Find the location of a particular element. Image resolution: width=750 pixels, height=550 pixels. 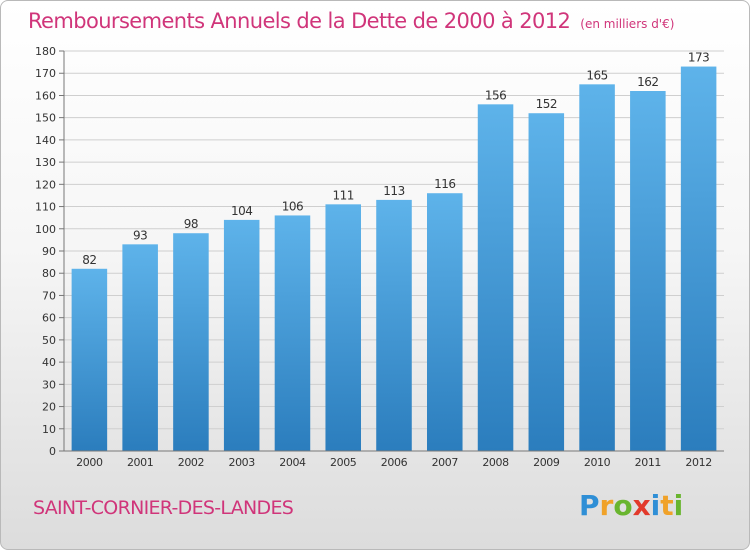

y-tick-label: 180 is located at coordinates (45, 51).